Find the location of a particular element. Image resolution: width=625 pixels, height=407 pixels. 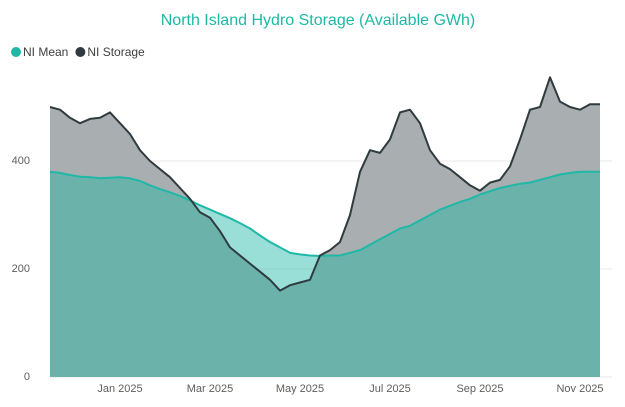

legend-label: NI Mean is located at coordinates (45, 52).